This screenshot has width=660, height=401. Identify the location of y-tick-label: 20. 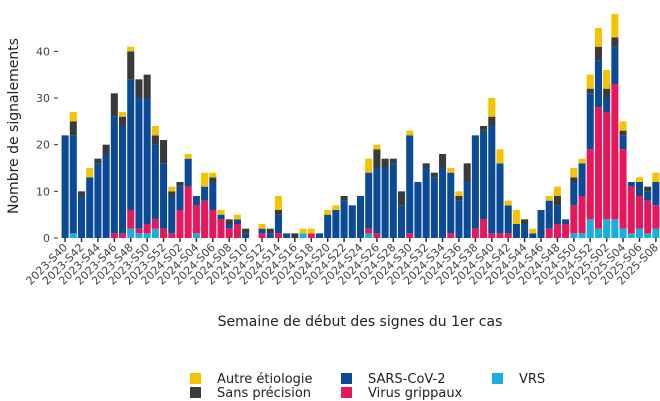
(43, 145).